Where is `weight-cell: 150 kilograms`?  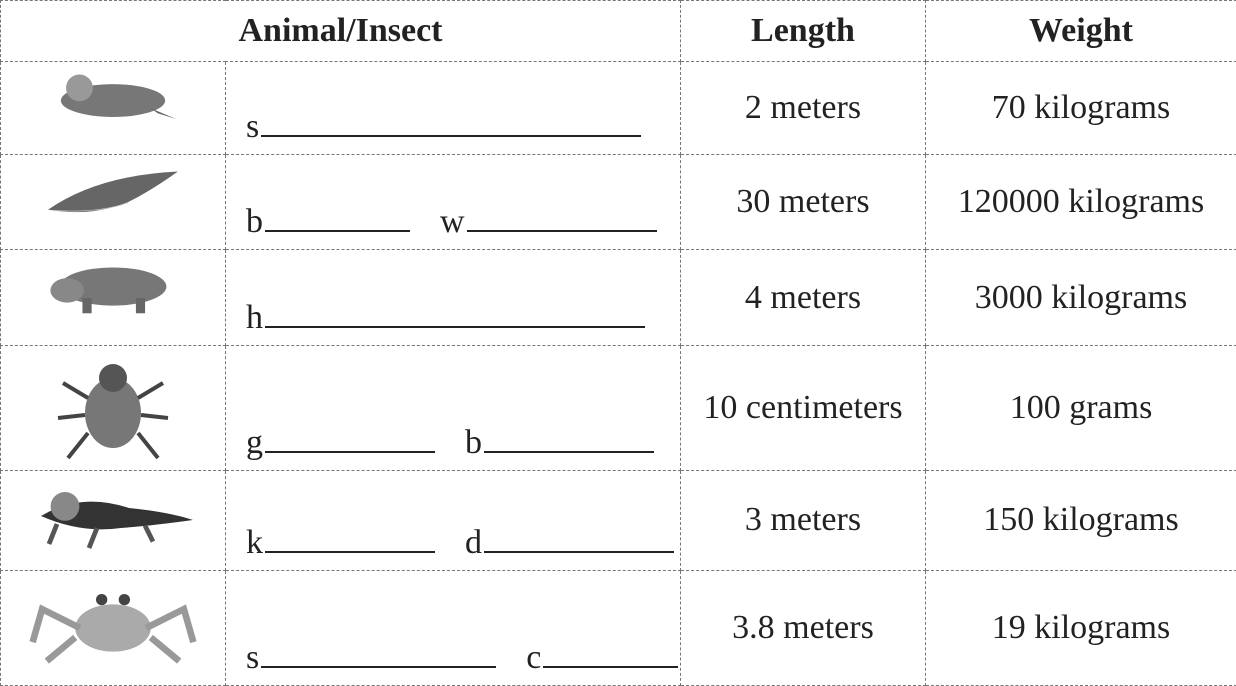
weight-cell: 150 kilograms is located at coordinates (1080, 520).